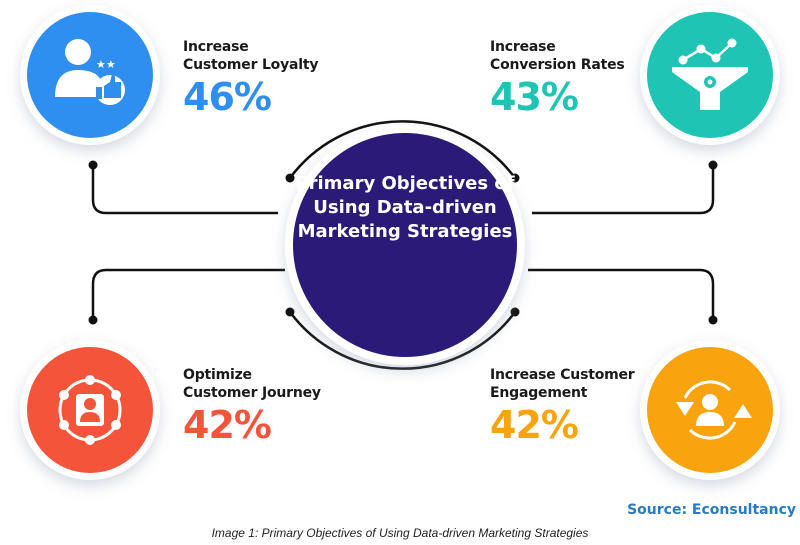 This screenshot has height=545, width=800. What do you see at coordinates (227, 97) in the screenshot?
I see `item-value: 46%` at bounding box center [227, 97].